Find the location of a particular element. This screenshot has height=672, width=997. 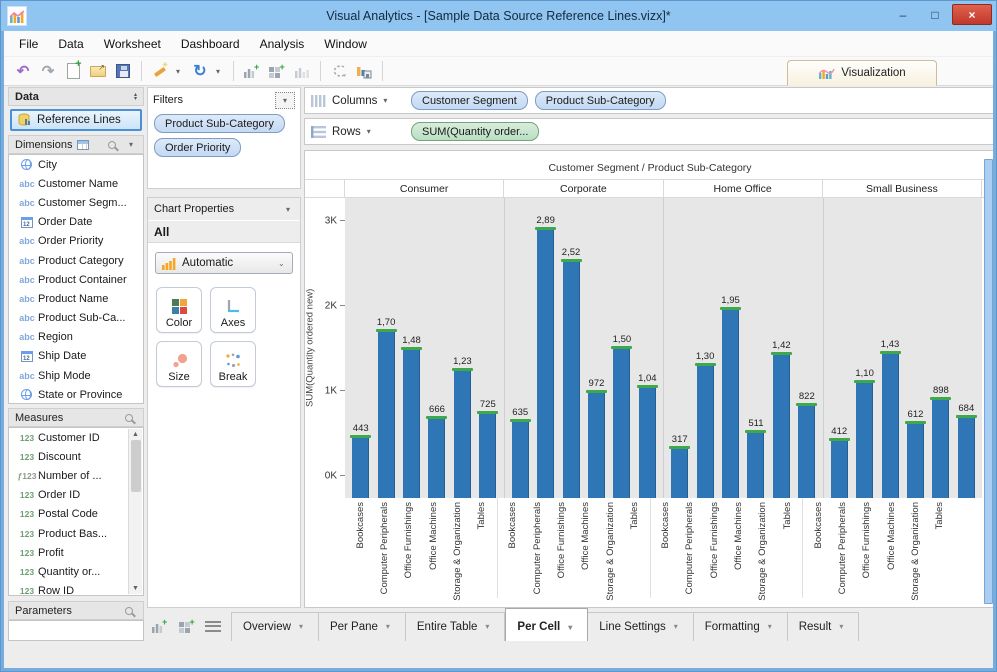

dimension-field-product-container: abc Product Container is located at coordinates (76, 279).